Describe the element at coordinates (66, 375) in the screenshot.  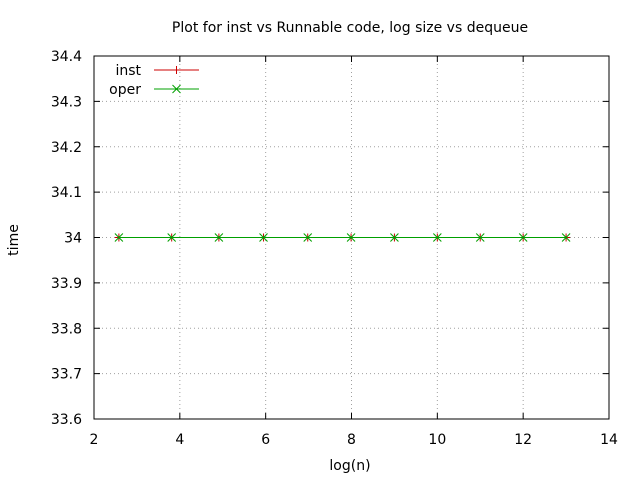
I see `y-tick-label: 33.7` at that location.